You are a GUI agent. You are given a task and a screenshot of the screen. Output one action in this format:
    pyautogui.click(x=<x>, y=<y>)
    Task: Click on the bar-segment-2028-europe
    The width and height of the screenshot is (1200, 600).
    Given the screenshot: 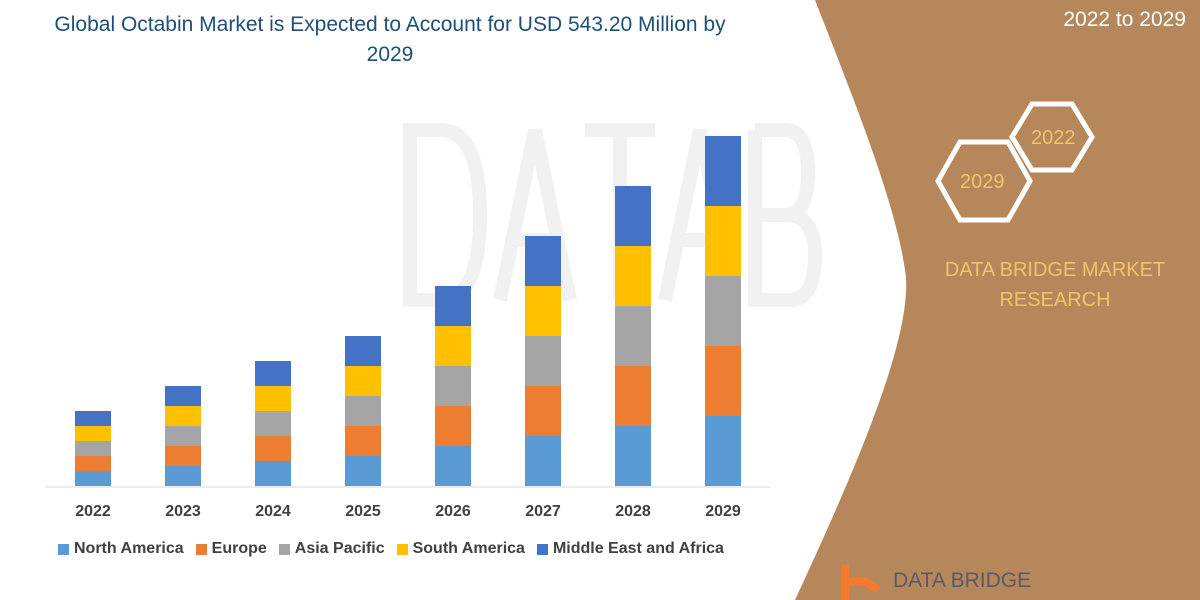 What is the action you would take?
    pyautogui.click(x=633, y=396)
    